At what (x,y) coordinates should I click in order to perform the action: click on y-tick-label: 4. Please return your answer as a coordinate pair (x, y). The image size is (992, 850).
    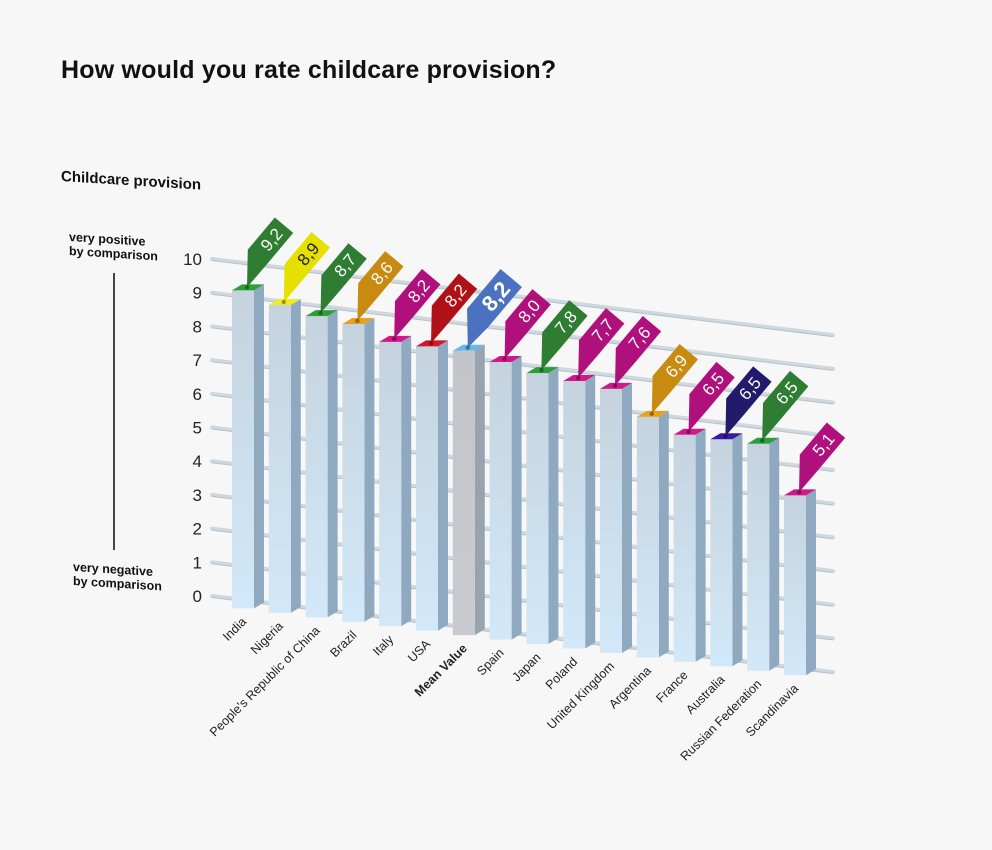
    Looking at the image, I should click on (197, 461).